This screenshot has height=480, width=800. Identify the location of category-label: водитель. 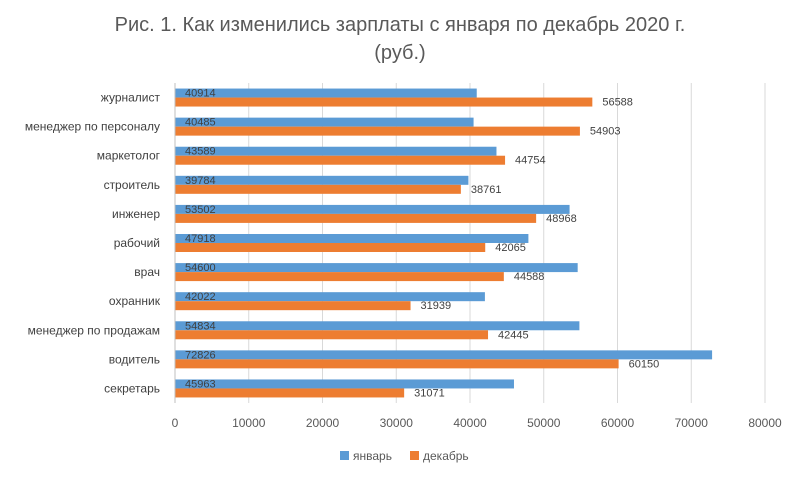
(134, 359).